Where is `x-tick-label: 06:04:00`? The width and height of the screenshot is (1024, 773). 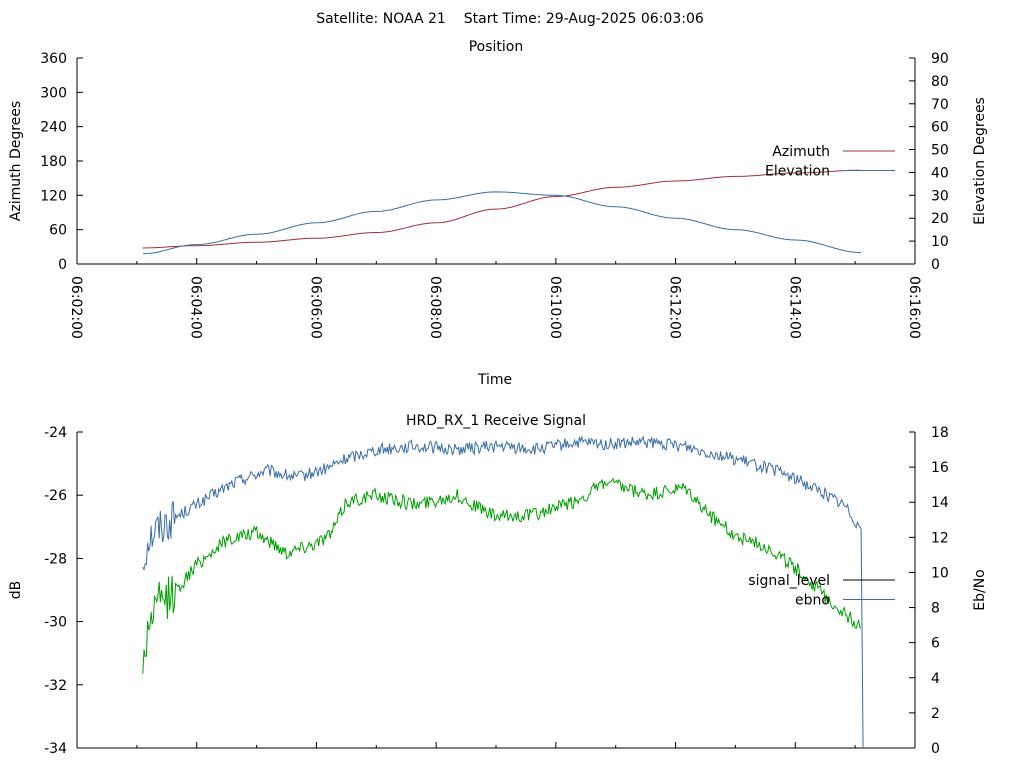
x-tick-label: 06:04:00 is located at coordinates (196, 307).